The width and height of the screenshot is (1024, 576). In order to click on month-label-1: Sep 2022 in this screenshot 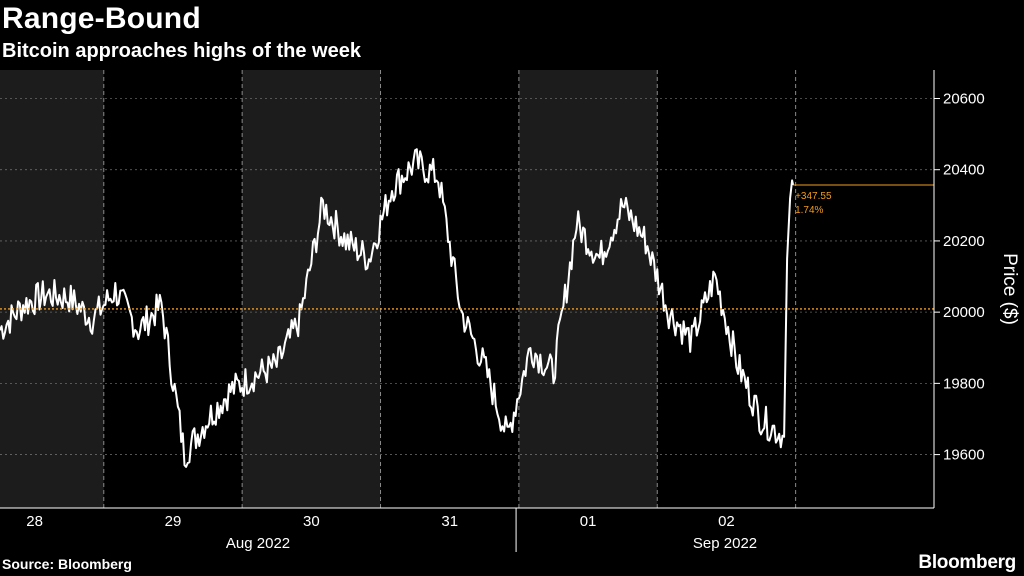, I will do `click(725, 543)`.